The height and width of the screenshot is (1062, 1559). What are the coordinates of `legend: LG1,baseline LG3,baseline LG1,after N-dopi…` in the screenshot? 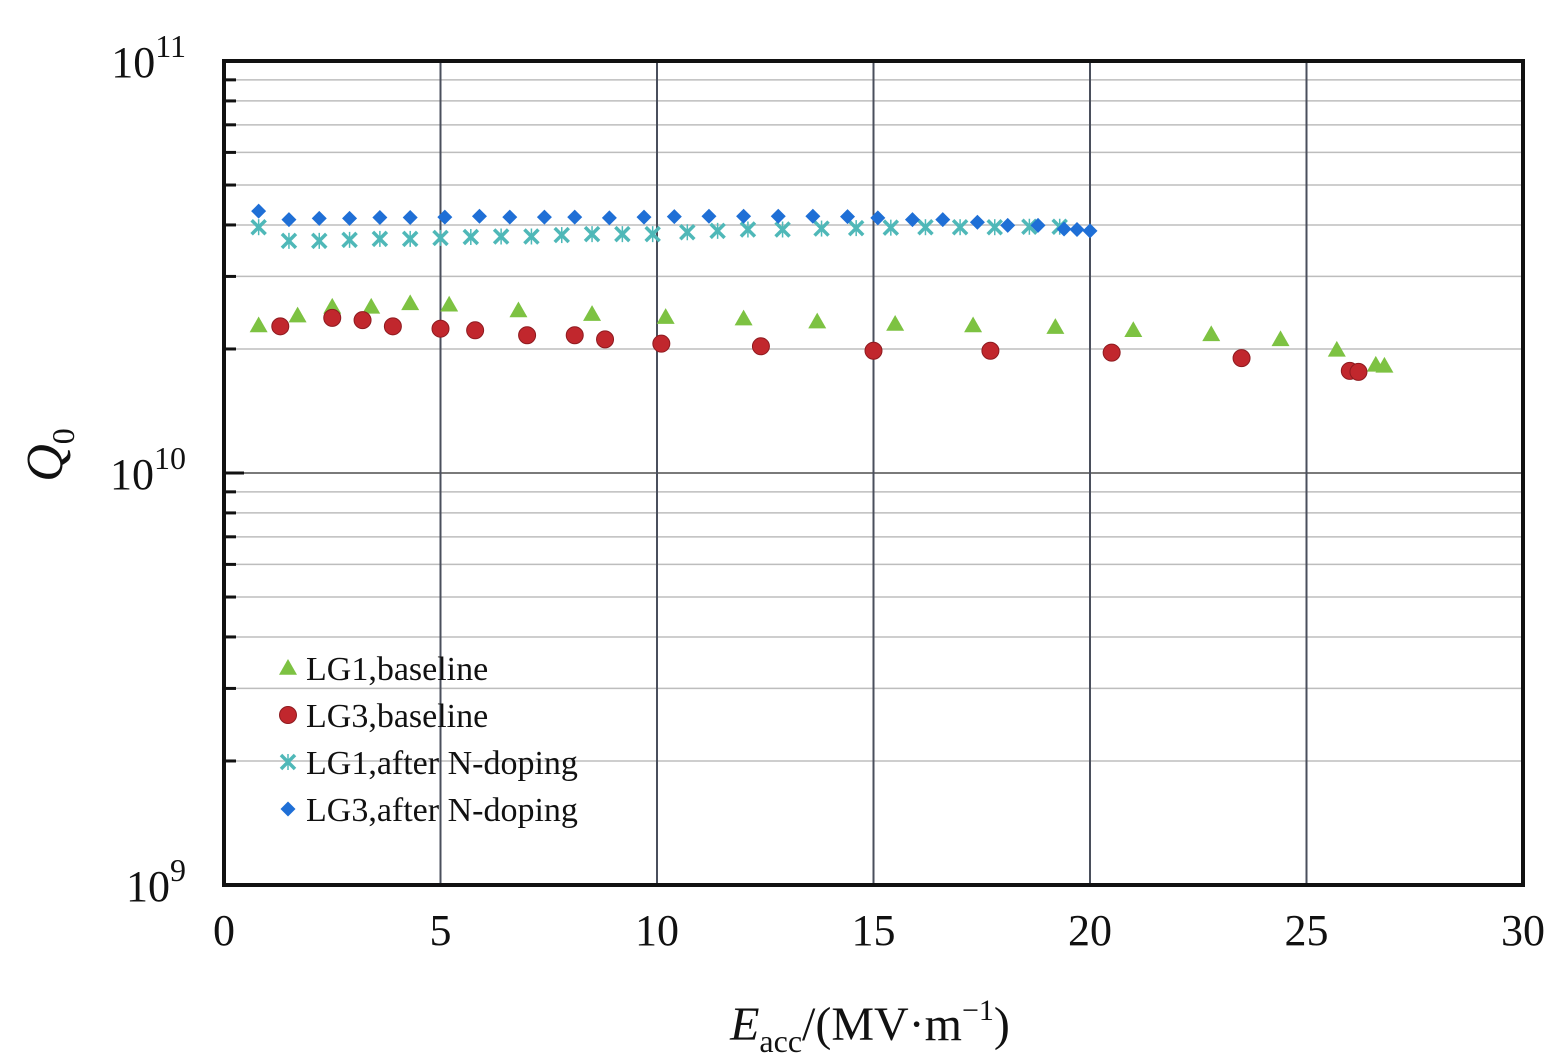 It's located at (428, 740).